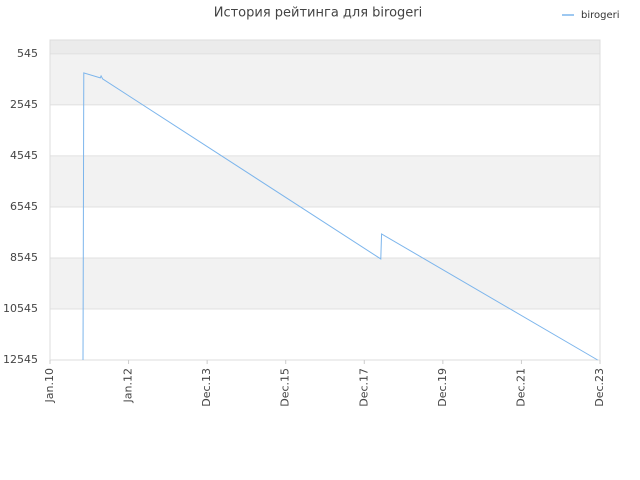 Image resolution: width=640 pixels, height=480 pixels. I want to click on x-tick-label: Jan.10, so click(49, 385).